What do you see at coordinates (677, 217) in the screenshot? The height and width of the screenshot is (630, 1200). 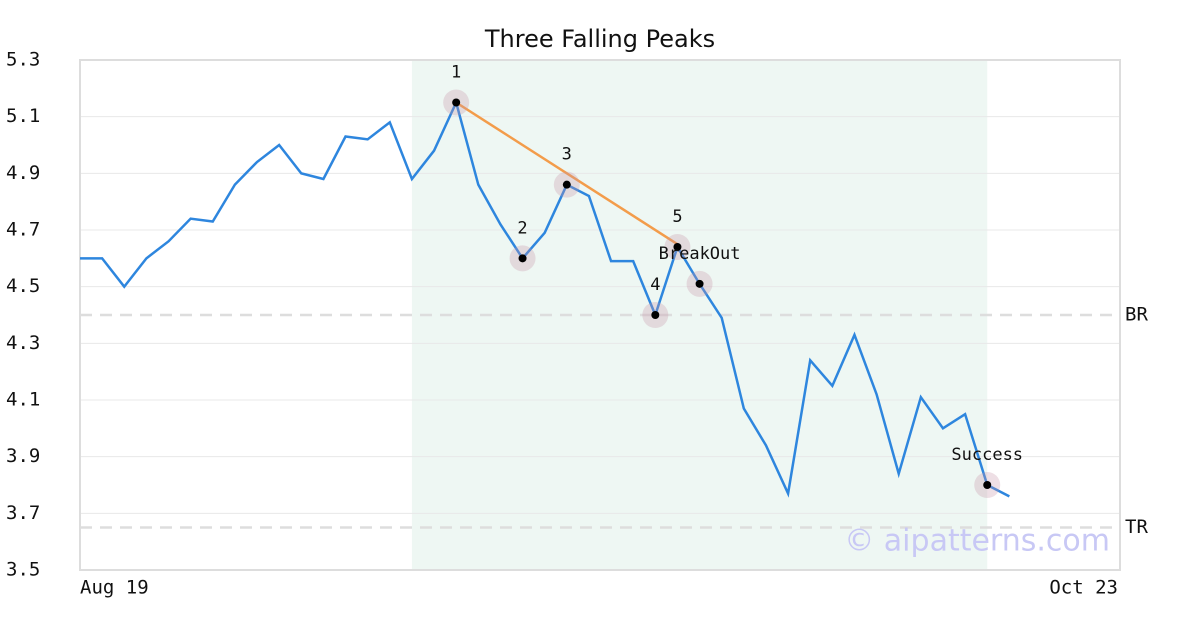 I see `point-label: 5` at bounding box center [677, 217].